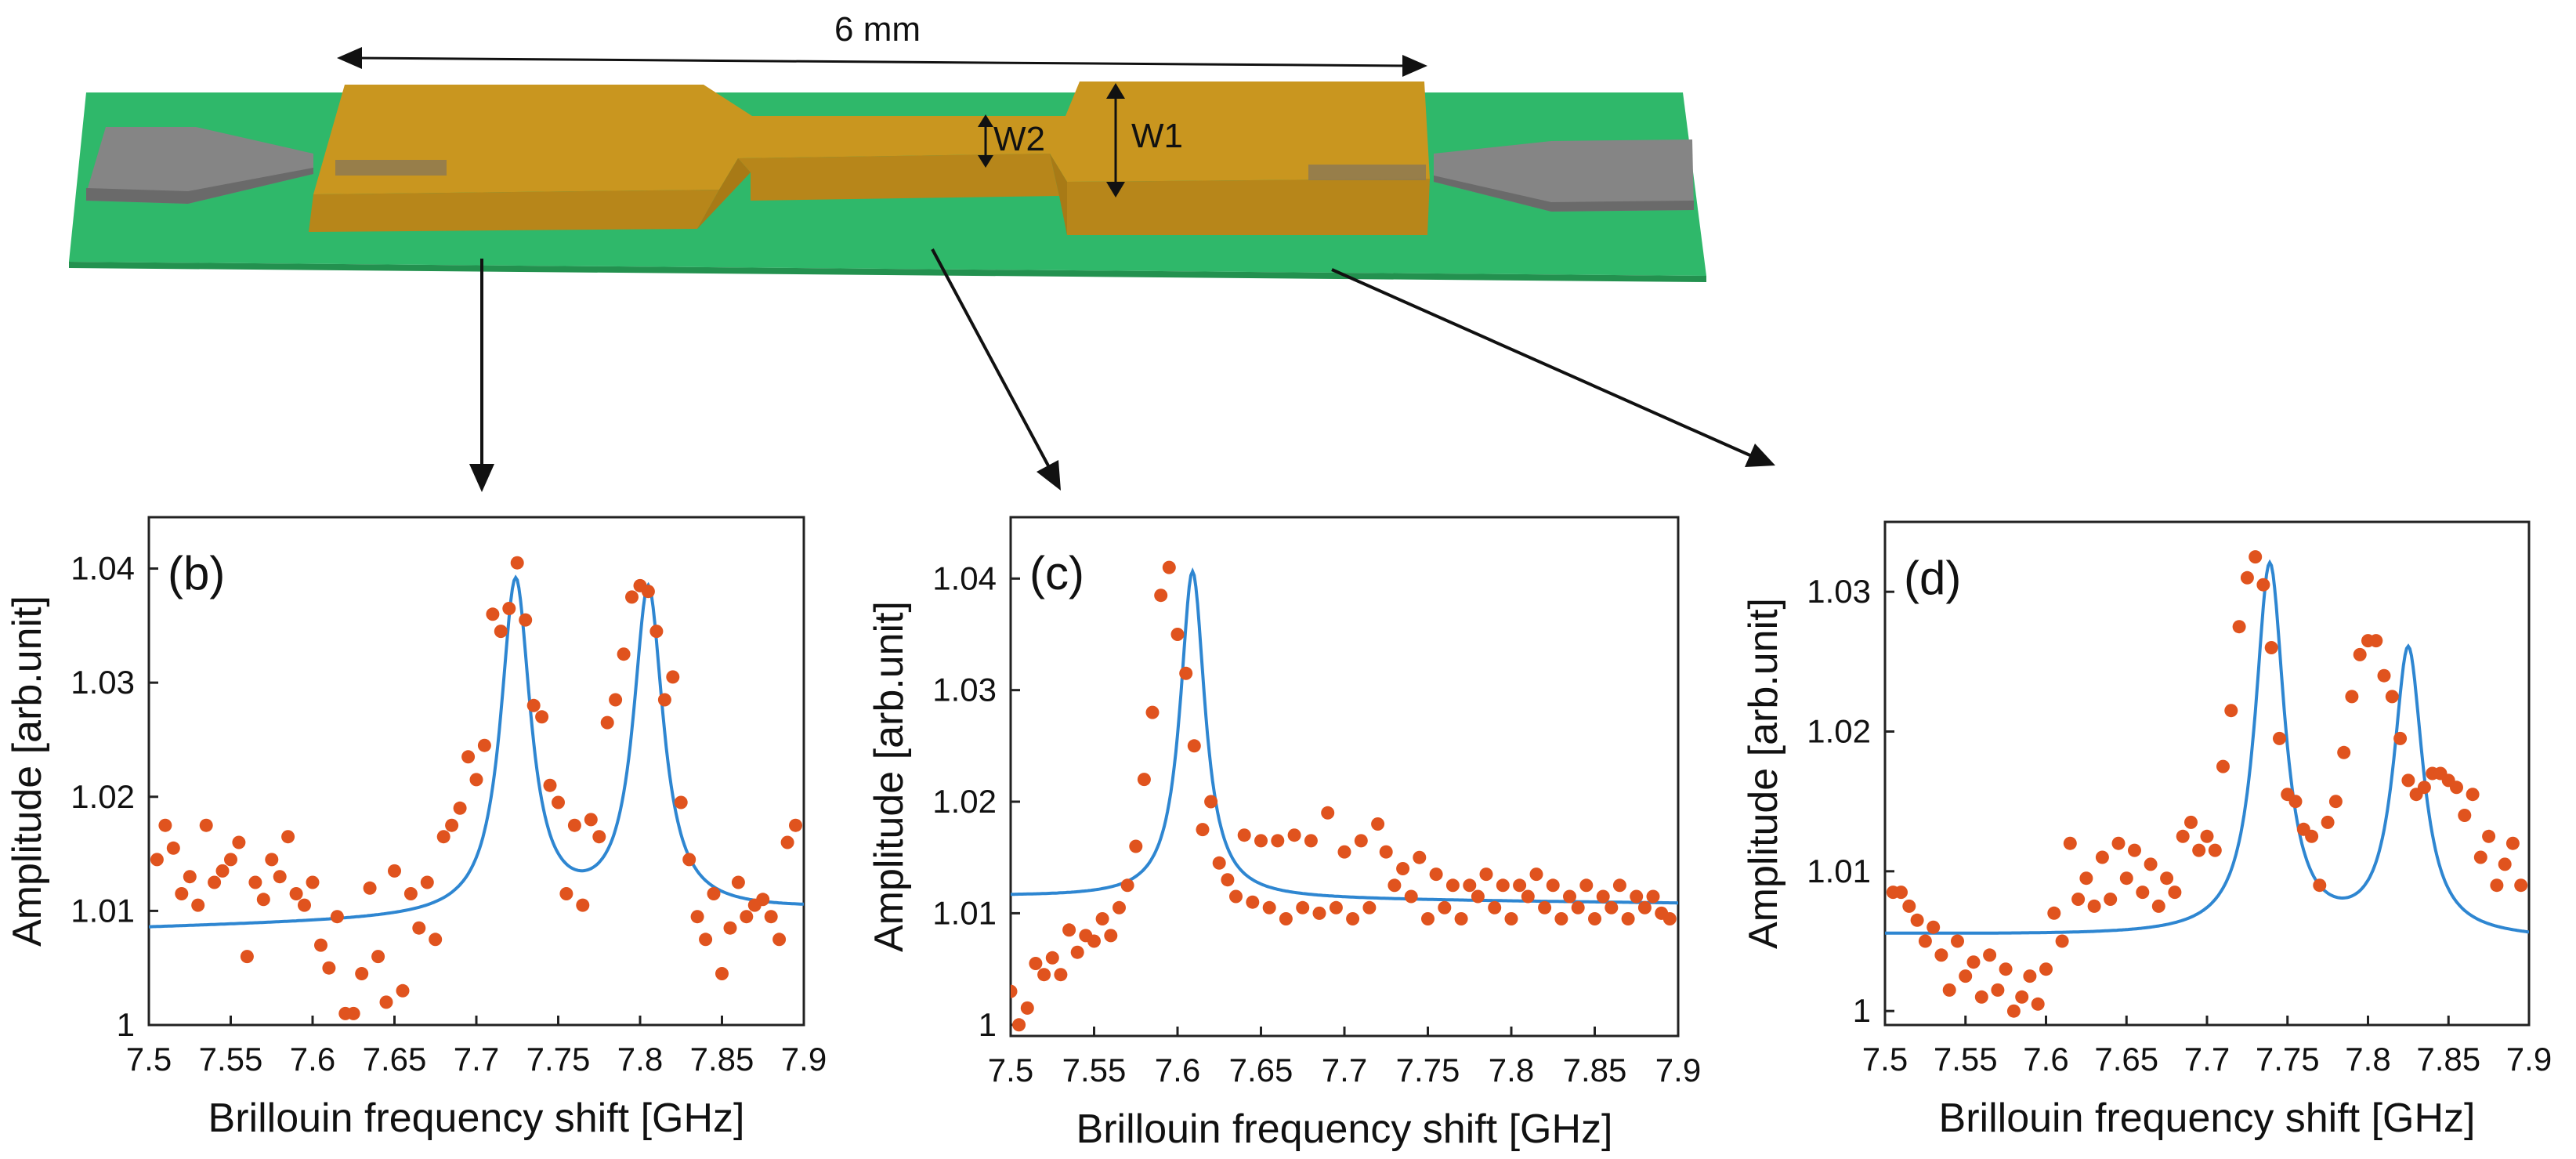 This screenshot has width=2576, height=1159. I want to click on w2-label: W2, so click(1019, 139).